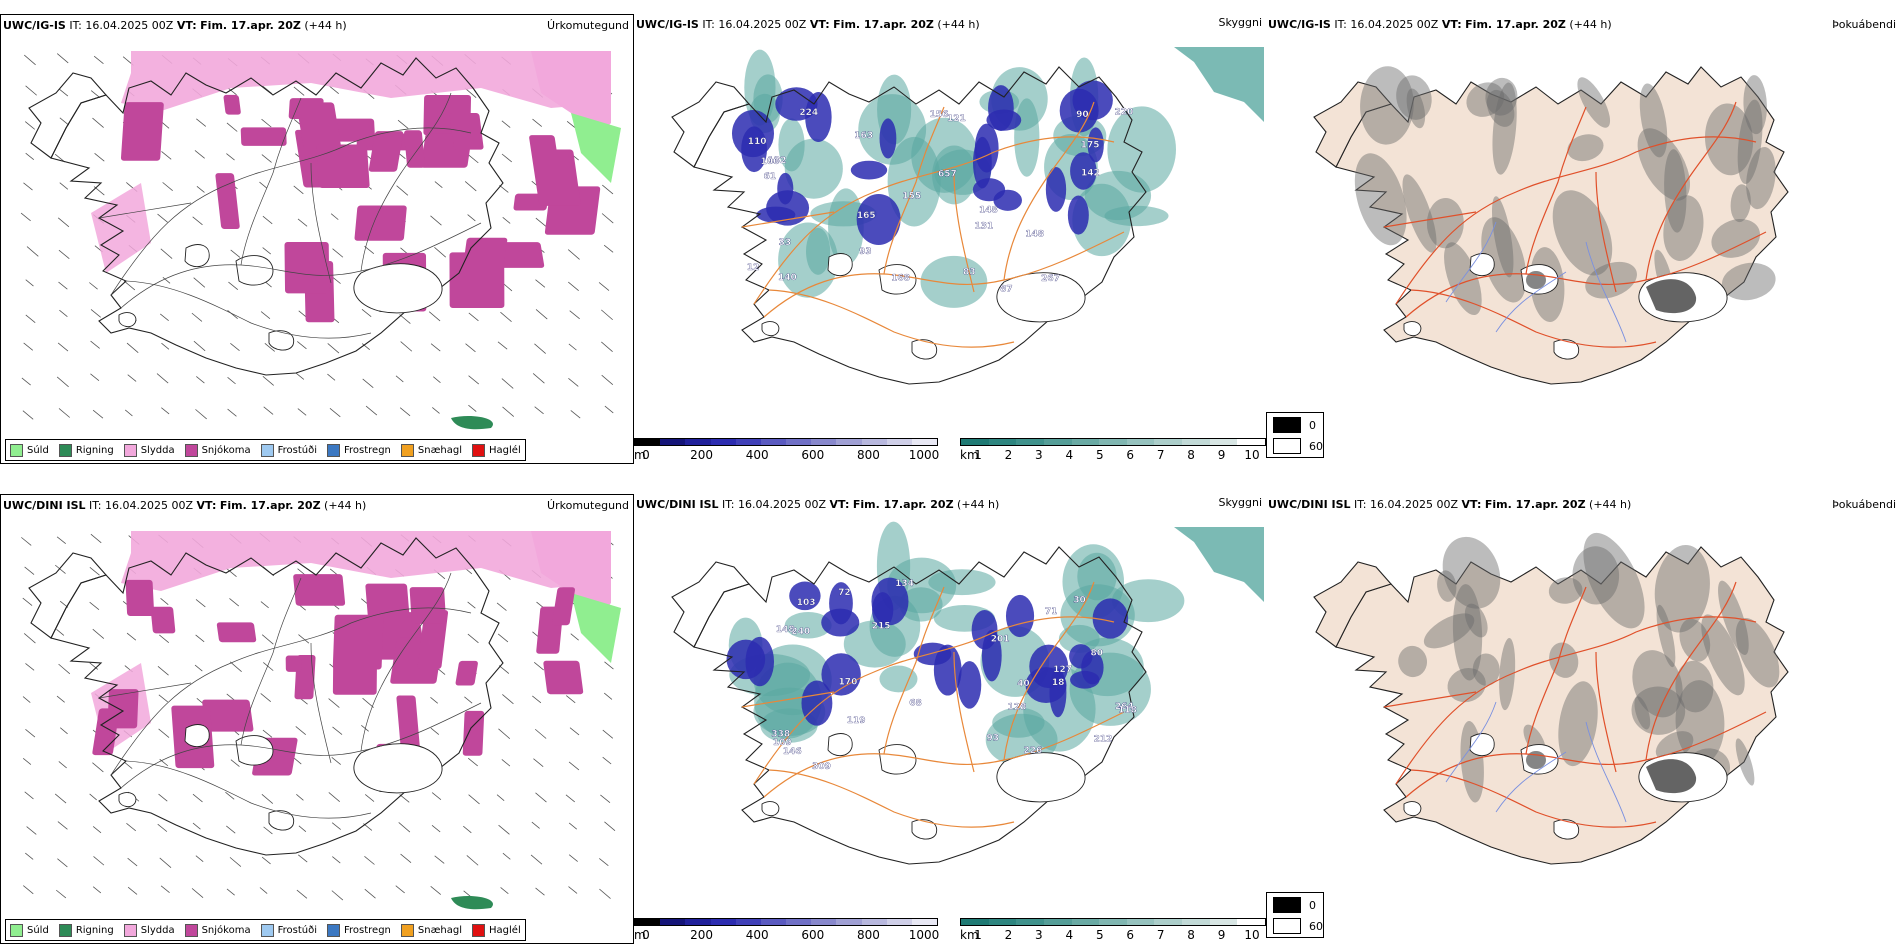 The image size is (1900, 950). I want to click on legend-item: Rigning, so click(86, 930).